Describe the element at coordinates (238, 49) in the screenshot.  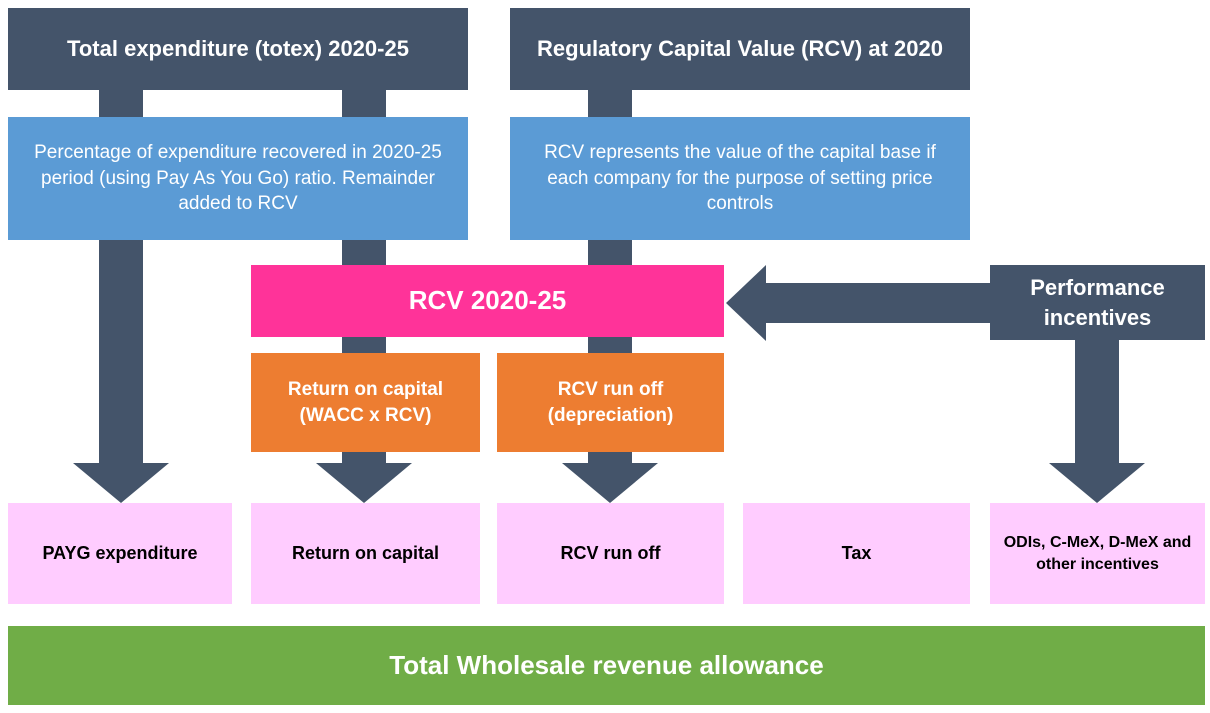
I see `totex-box: Total expenditure (totex) 2020-25` at that location.